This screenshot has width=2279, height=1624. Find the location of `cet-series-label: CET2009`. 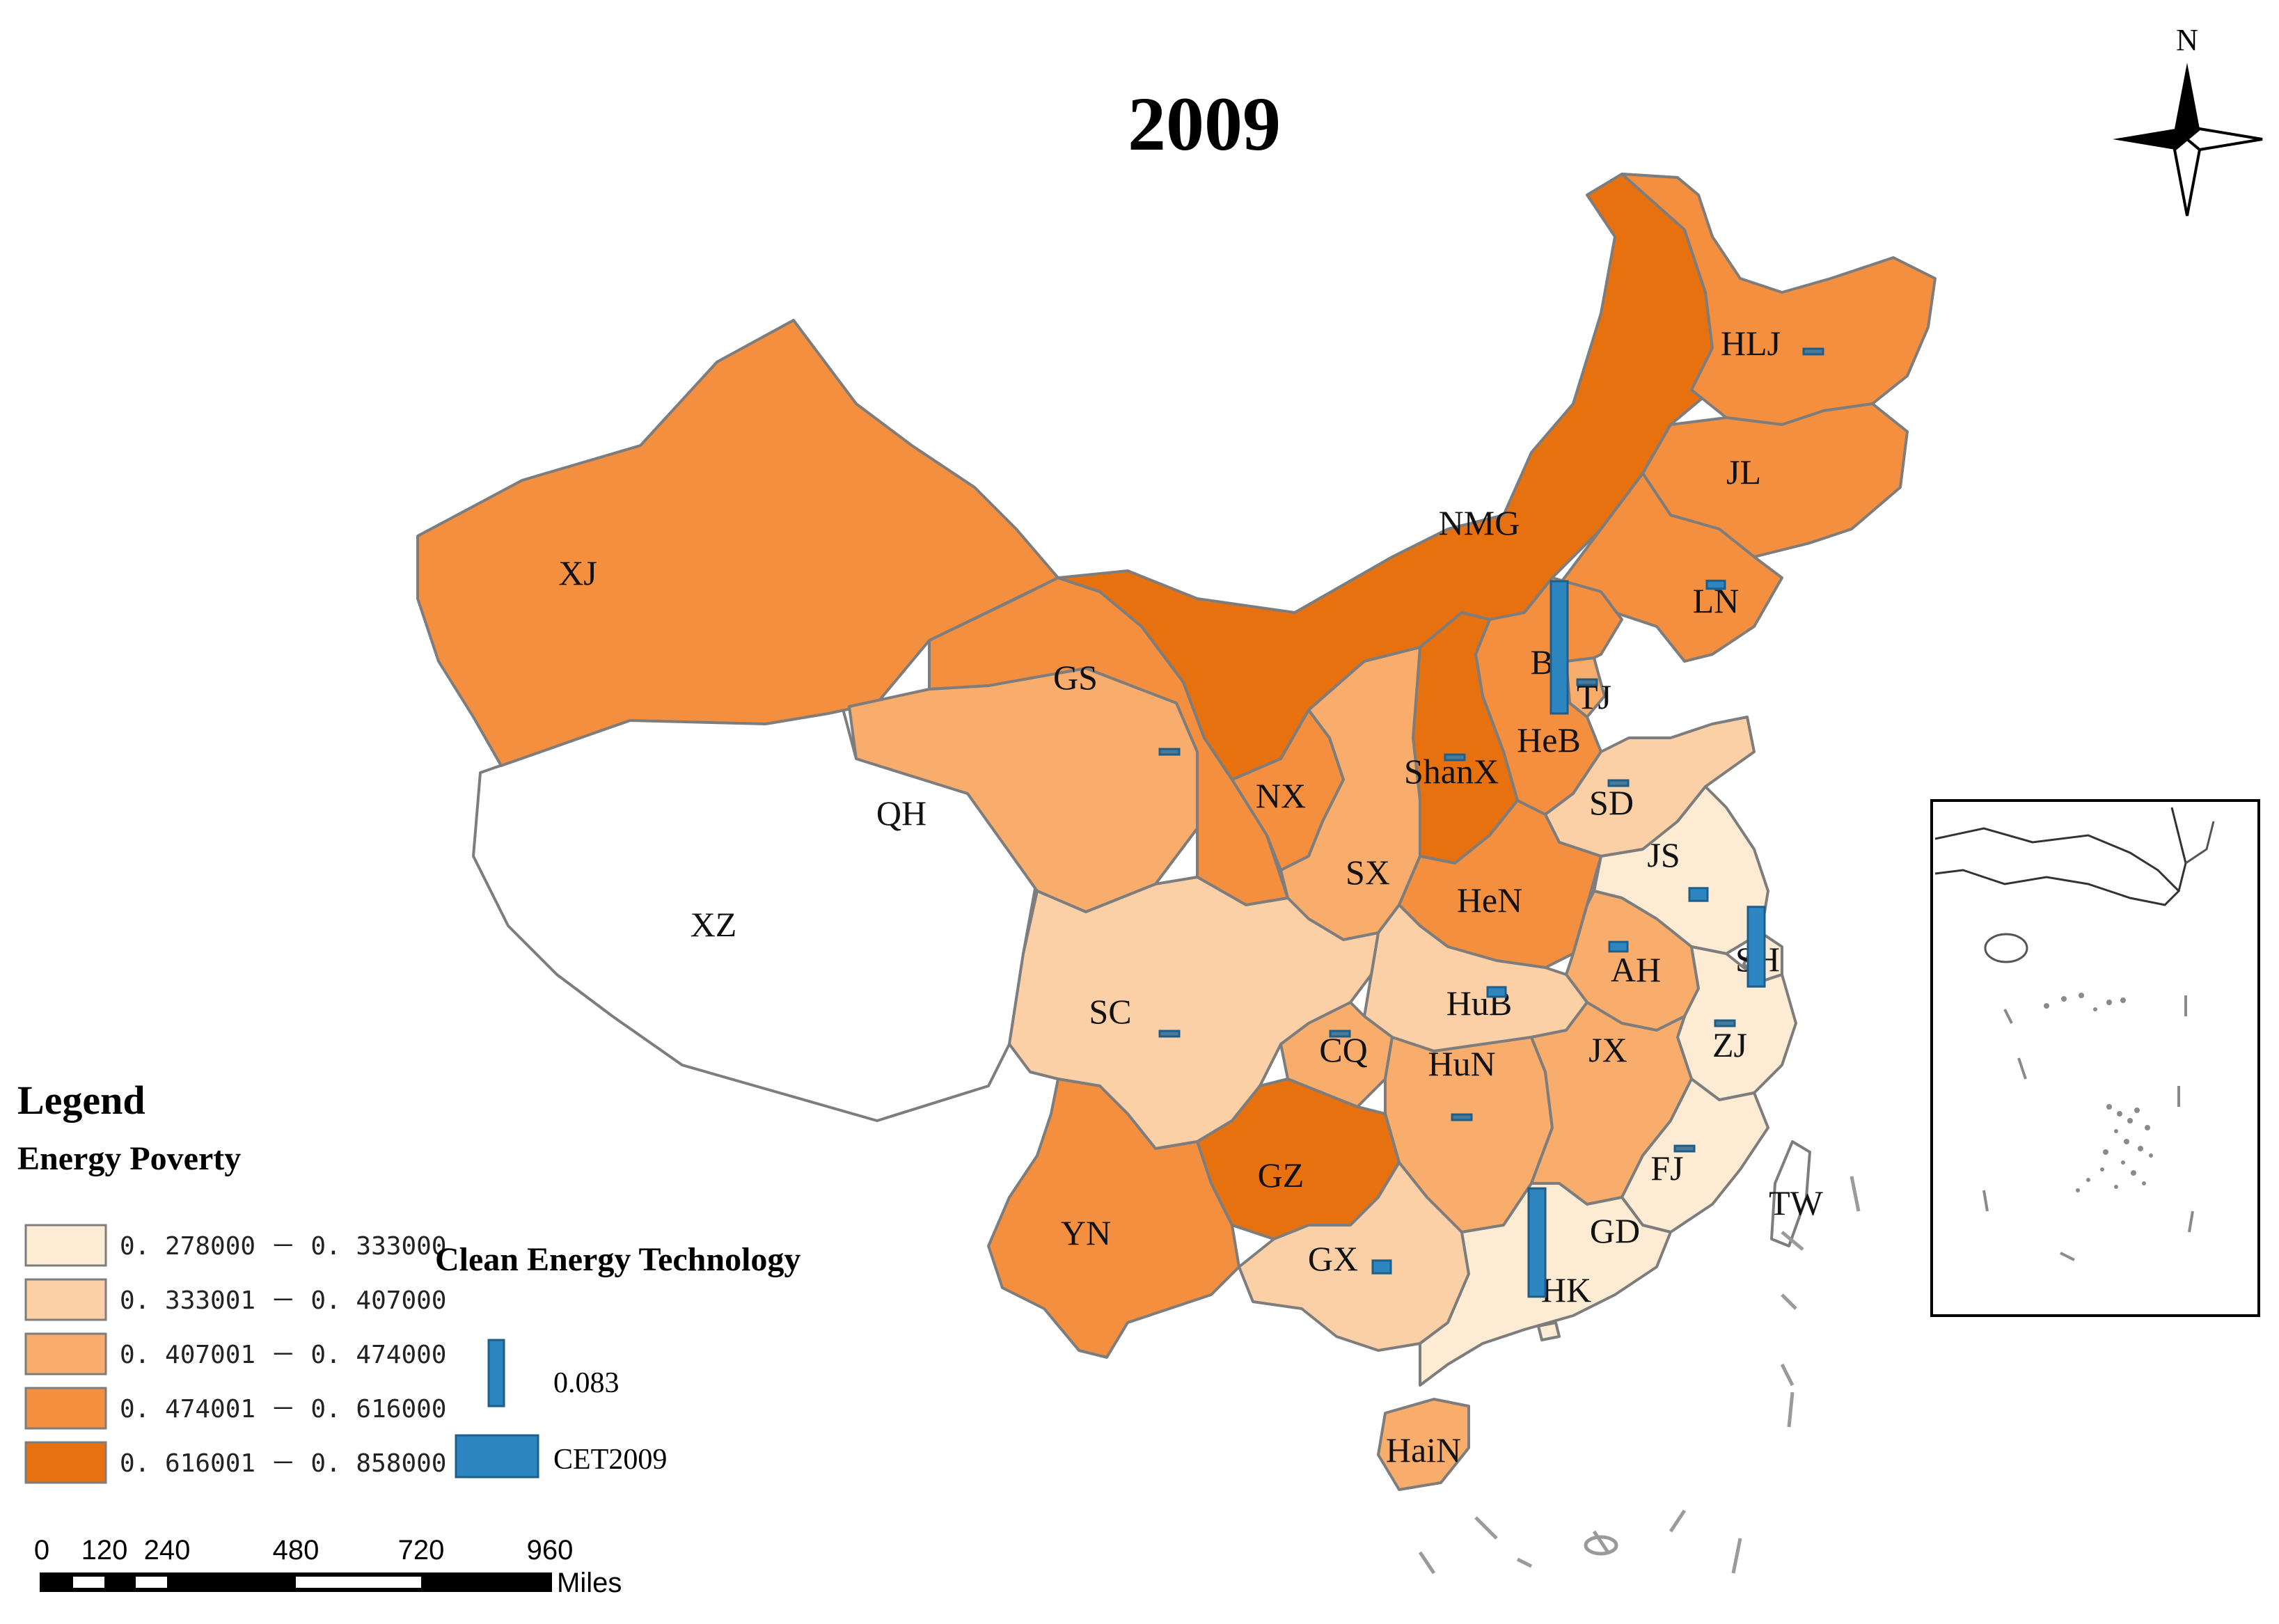

cet-series-label: CET2009 is located at coordinates (610, 1460).